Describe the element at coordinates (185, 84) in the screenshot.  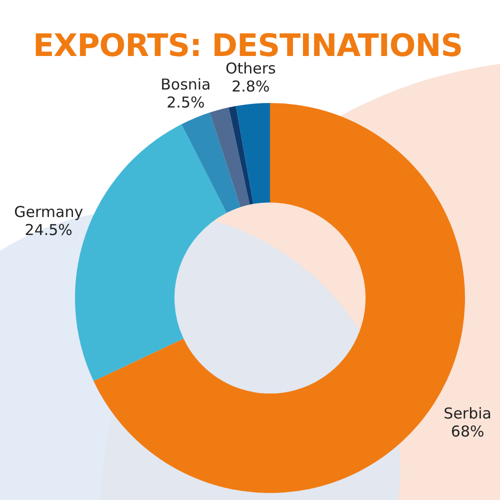
I see `slice-label: Bosnia` at that location.